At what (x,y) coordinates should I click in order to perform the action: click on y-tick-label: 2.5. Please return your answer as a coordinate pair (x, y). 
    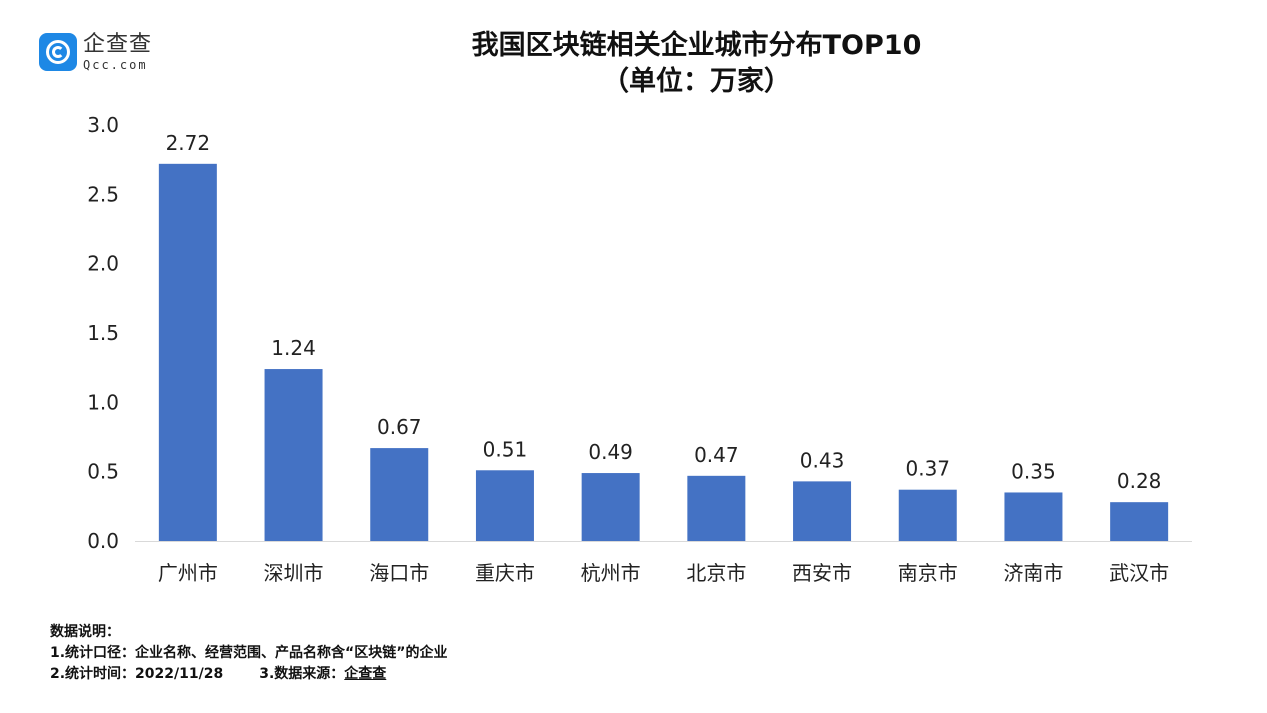
    Looking at the image, I should click on (103, 194).